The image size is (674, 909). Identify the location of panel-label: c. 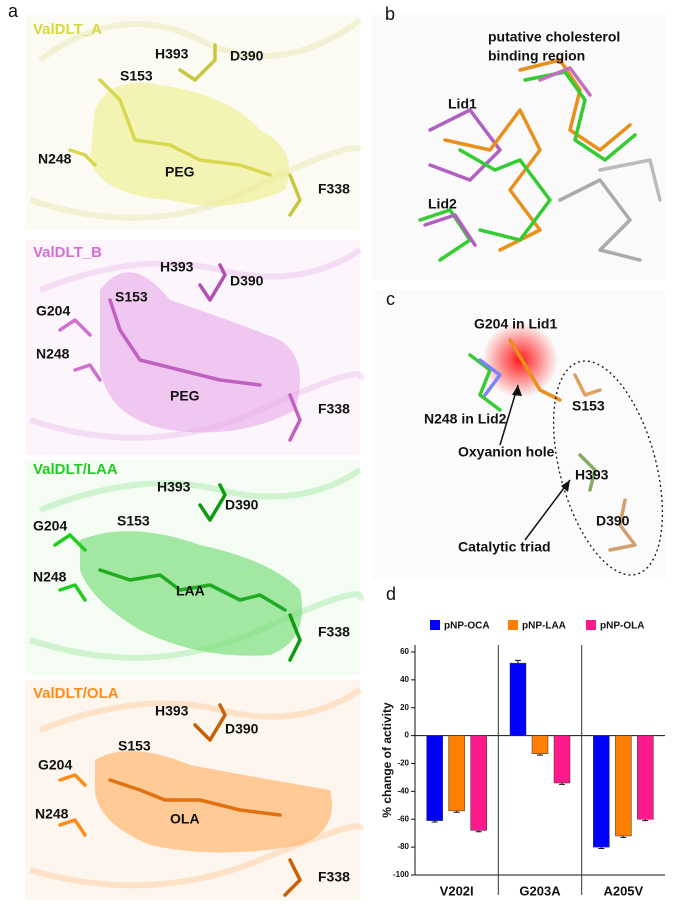
(390, 299).